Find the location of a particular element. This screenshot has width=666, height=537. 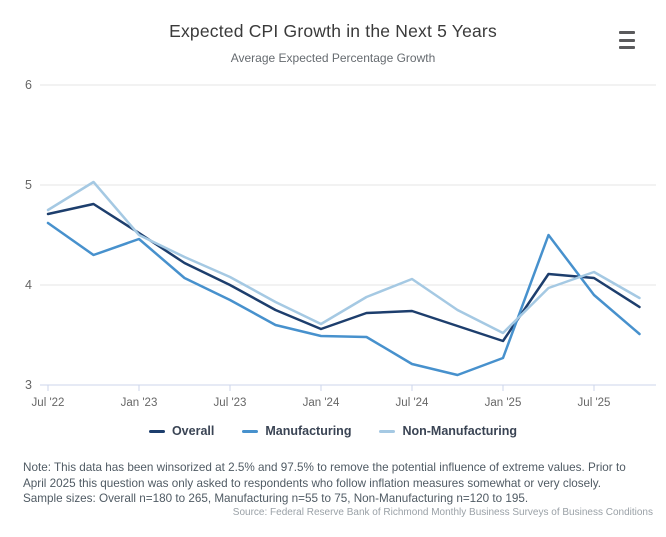

x-axis-label: Jan '23 is located at coordinates (139, 403).